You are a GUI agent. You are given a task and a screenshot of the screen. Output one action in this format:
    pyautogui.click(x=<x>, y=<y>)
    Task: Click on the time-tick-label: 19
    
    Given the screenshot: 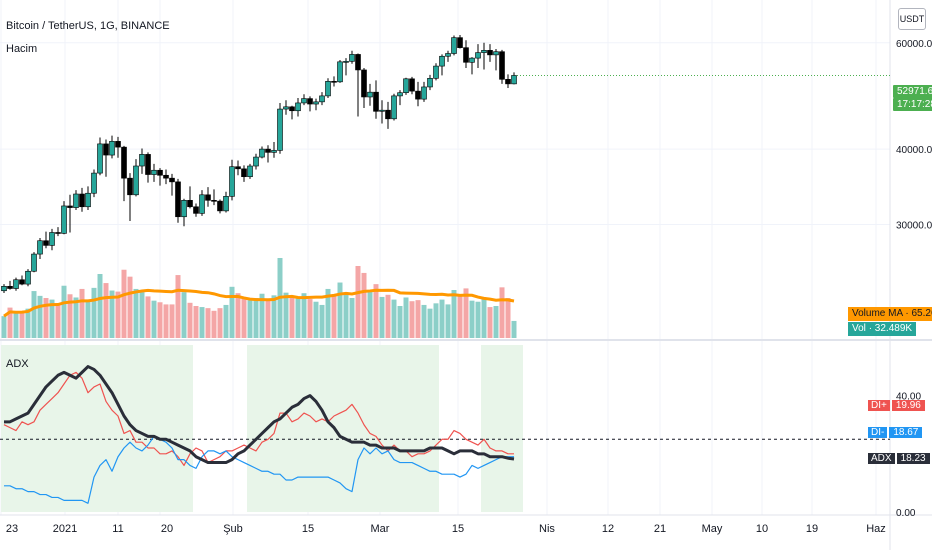 What is the action you would take?
    pyautogui.click(x=812, y=529)
    